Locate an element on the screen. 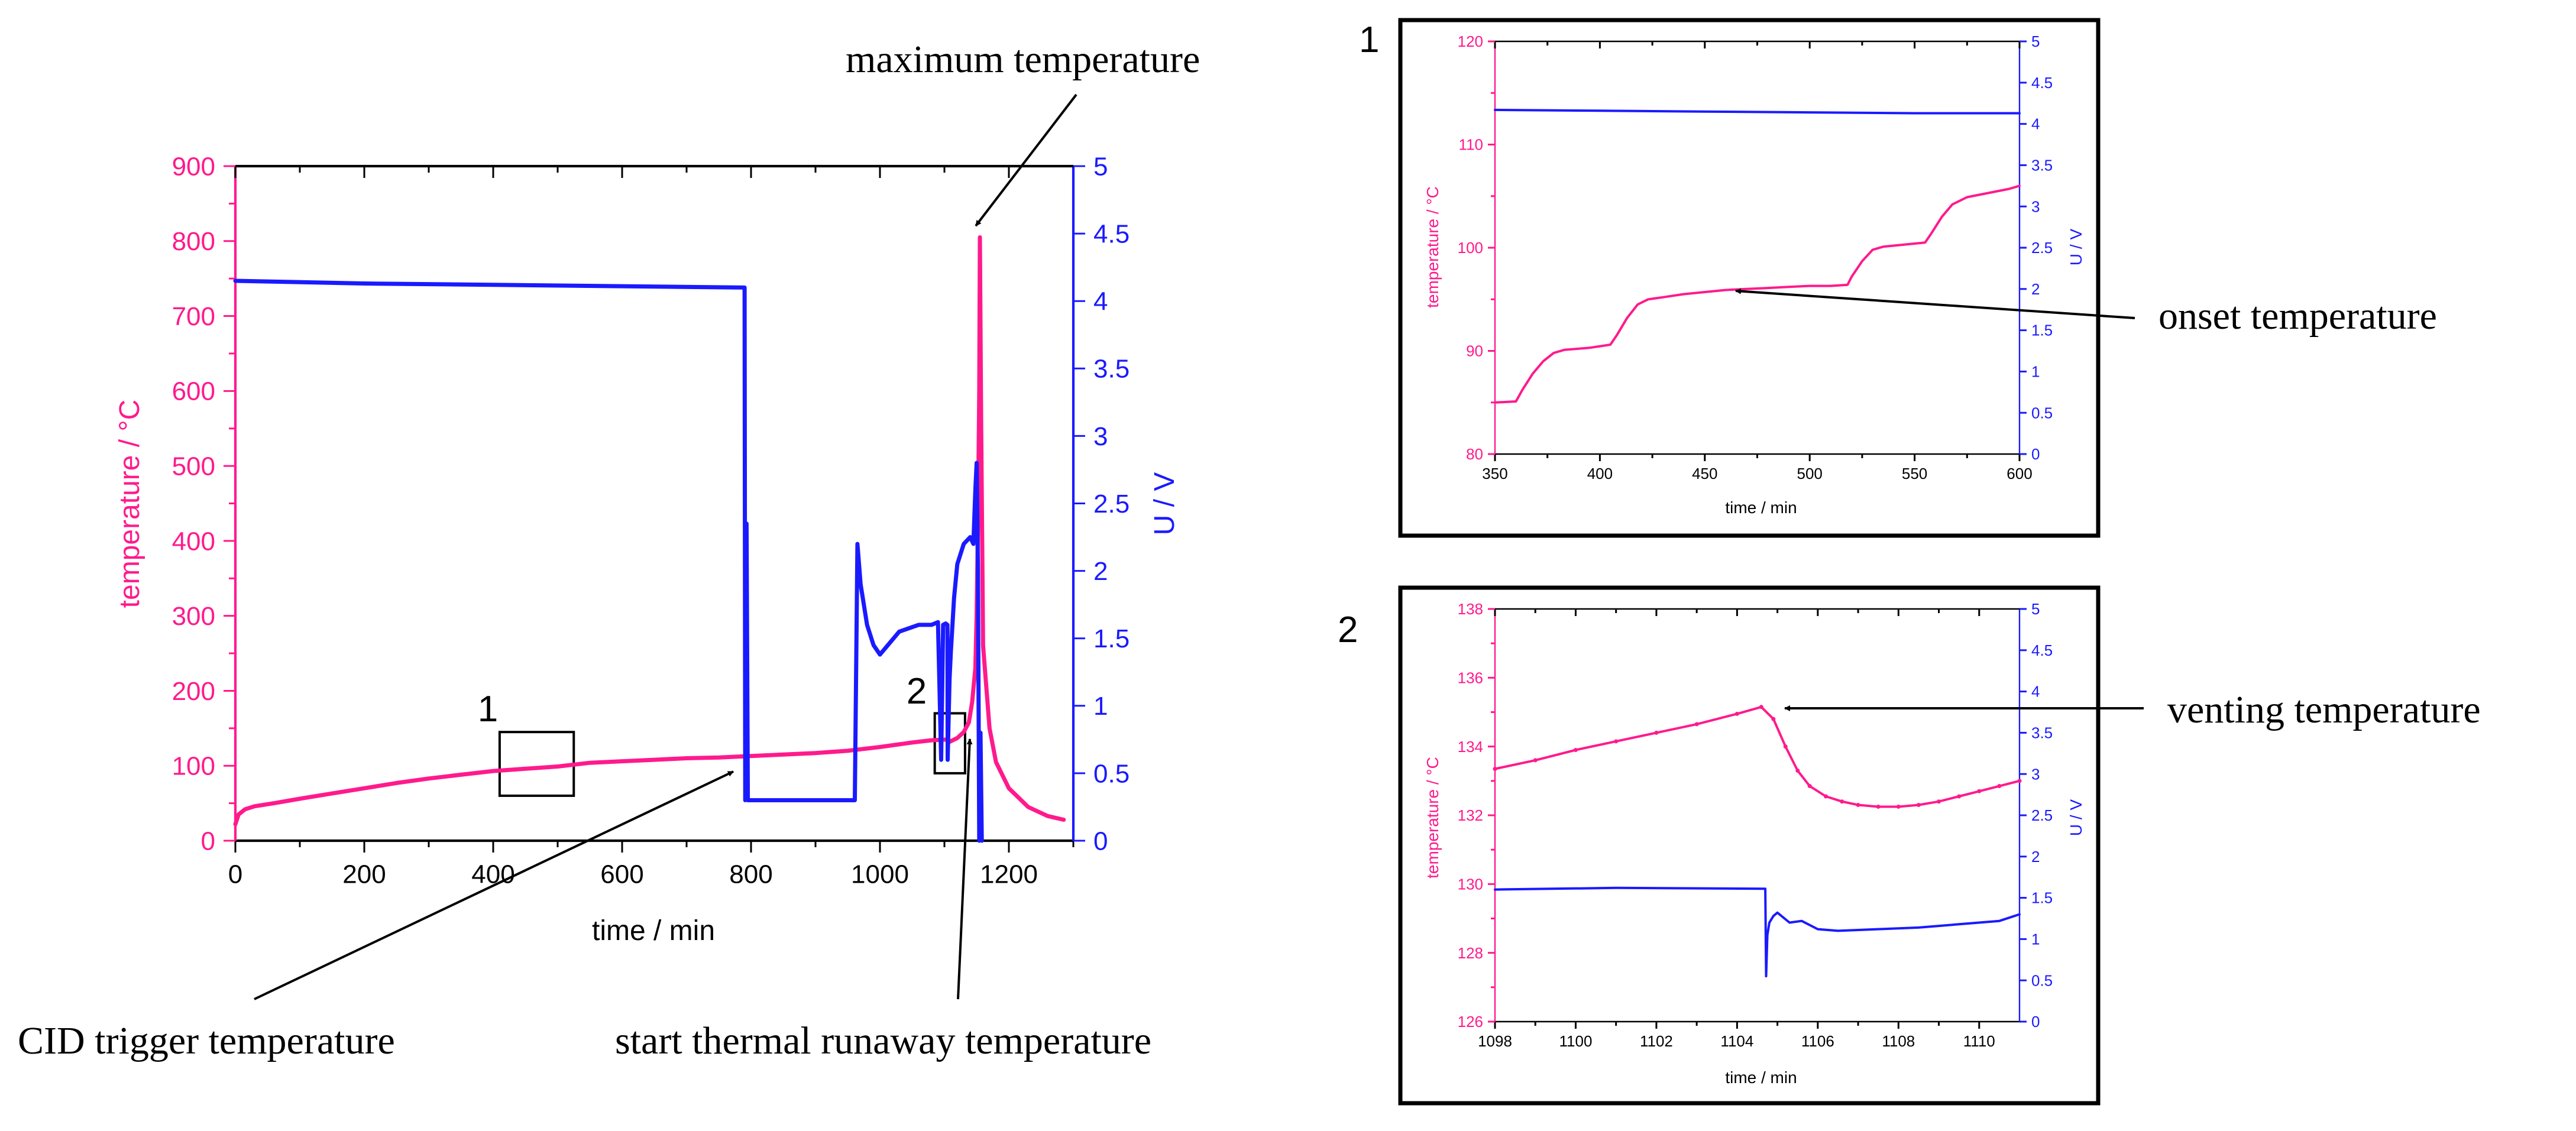  inset2-y2tick-label: 4.5 is located at coordinates (2042, 650).